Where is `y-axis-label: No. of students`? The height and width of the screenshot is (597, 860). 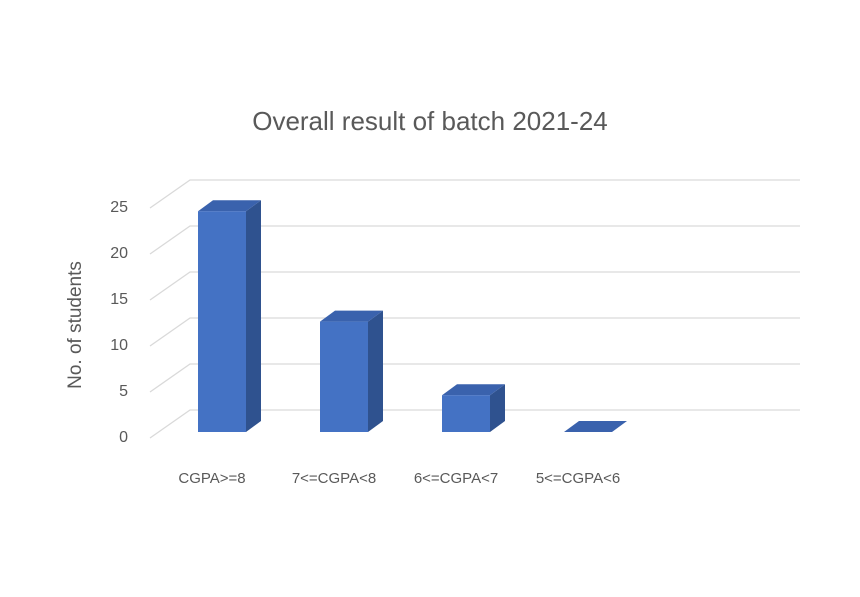
y-axis-label: No. of students is located at coordinates (75, 325).